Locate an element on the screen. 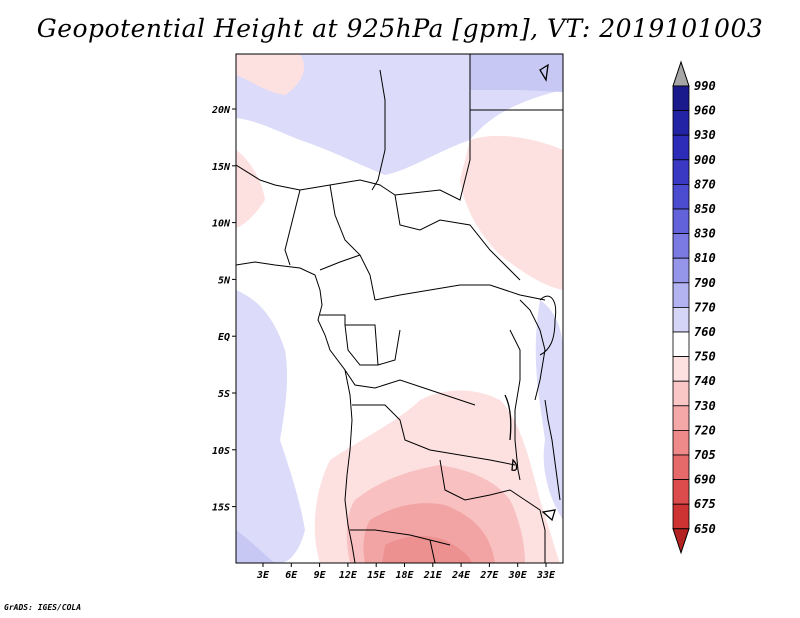  colorbar-level-label: 705 is located at coordinates (705, 455).